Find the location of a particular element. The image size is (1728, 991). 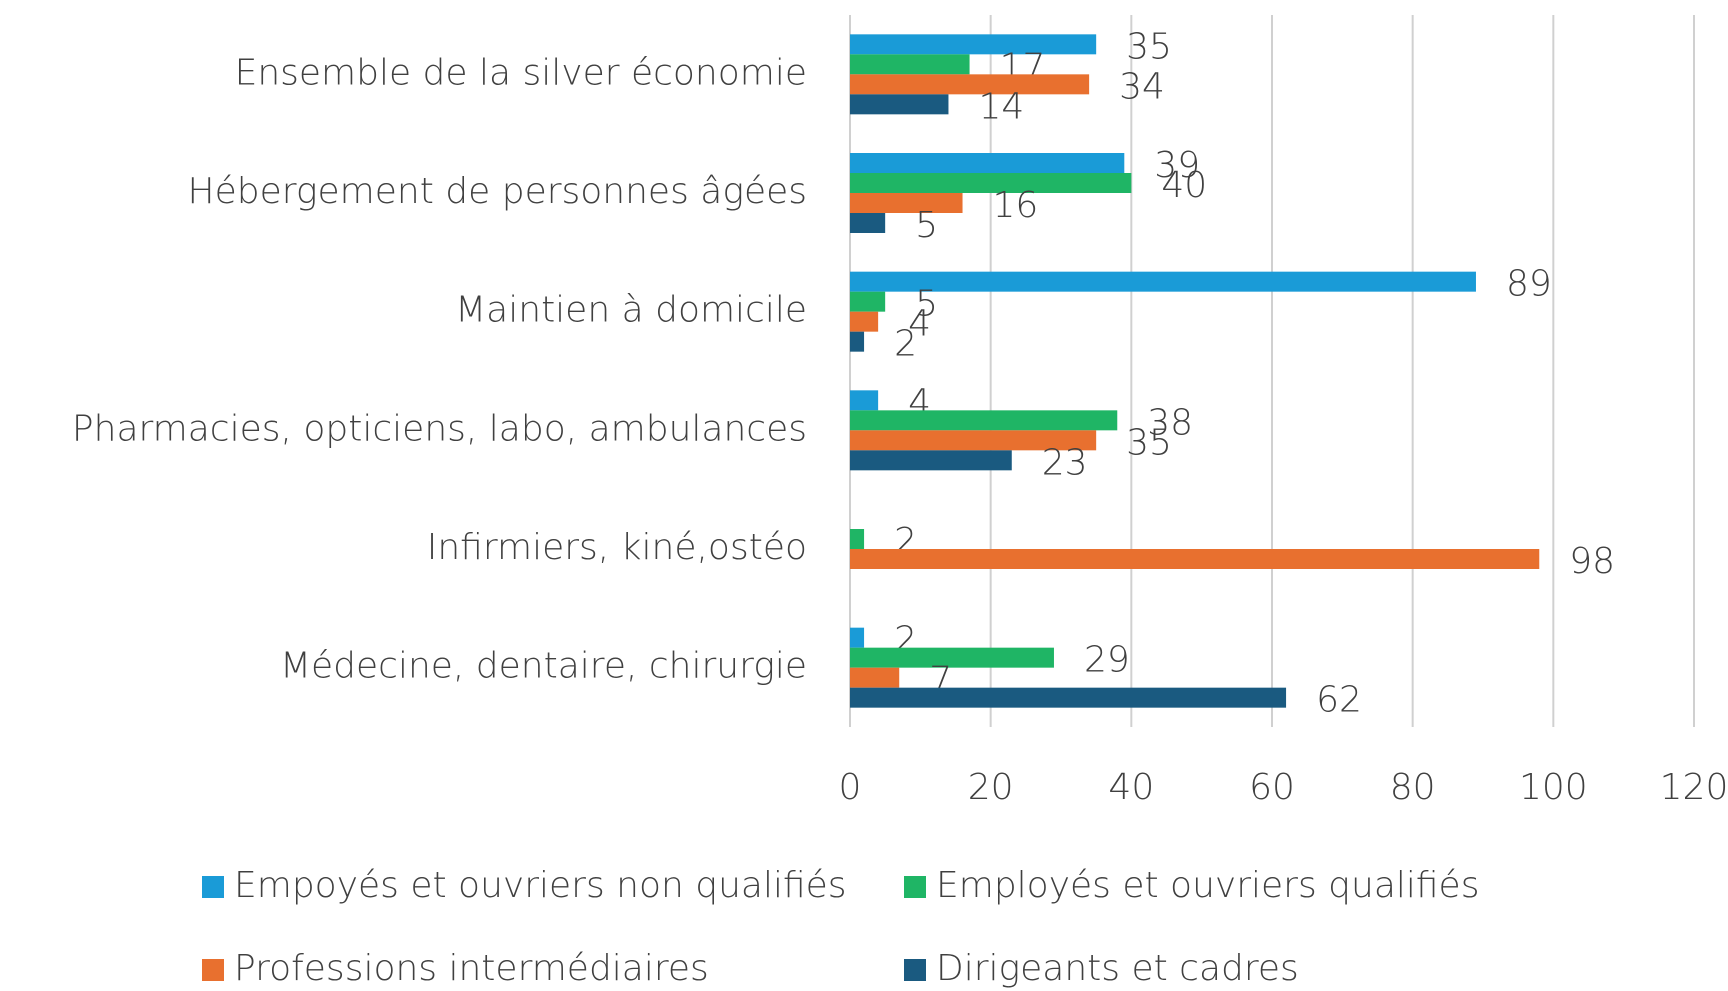

data-label: 39 is located at coordinates (1177, 165).